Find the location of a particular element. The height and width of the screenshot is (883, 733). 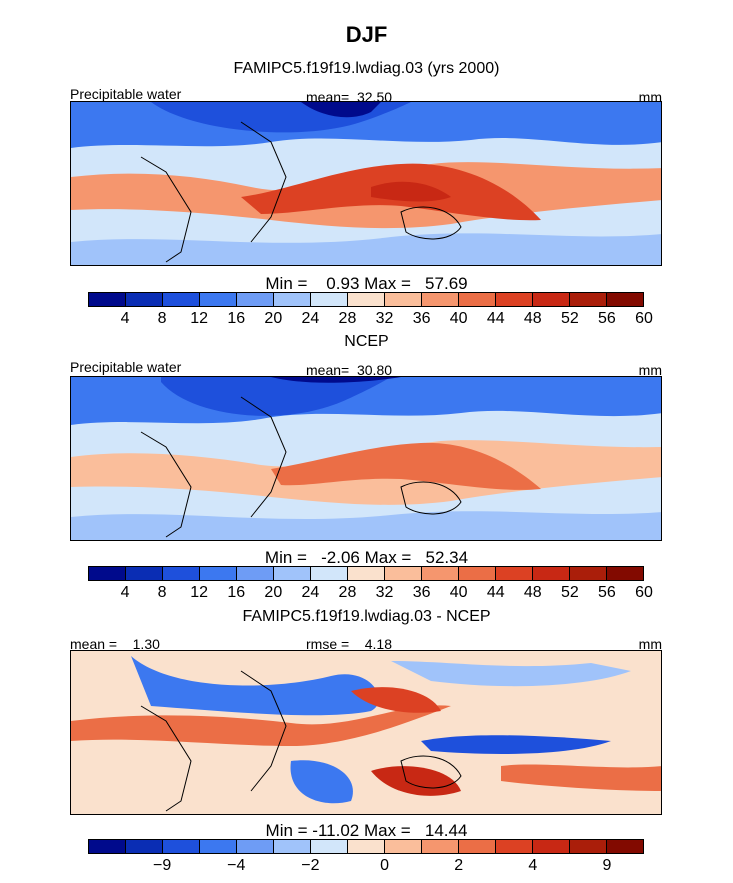

map-negative-northeast is located at coordinates (511, 674).